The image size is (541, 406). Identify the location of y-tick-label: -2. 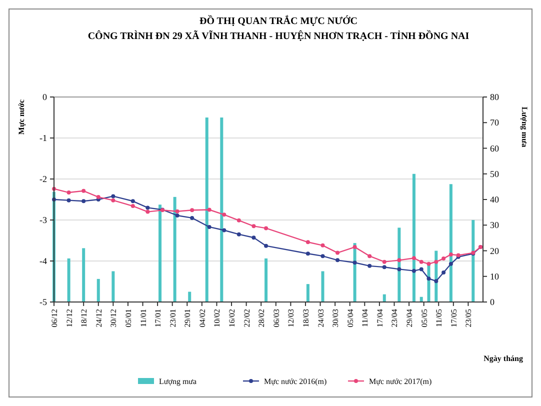
(43, 179).